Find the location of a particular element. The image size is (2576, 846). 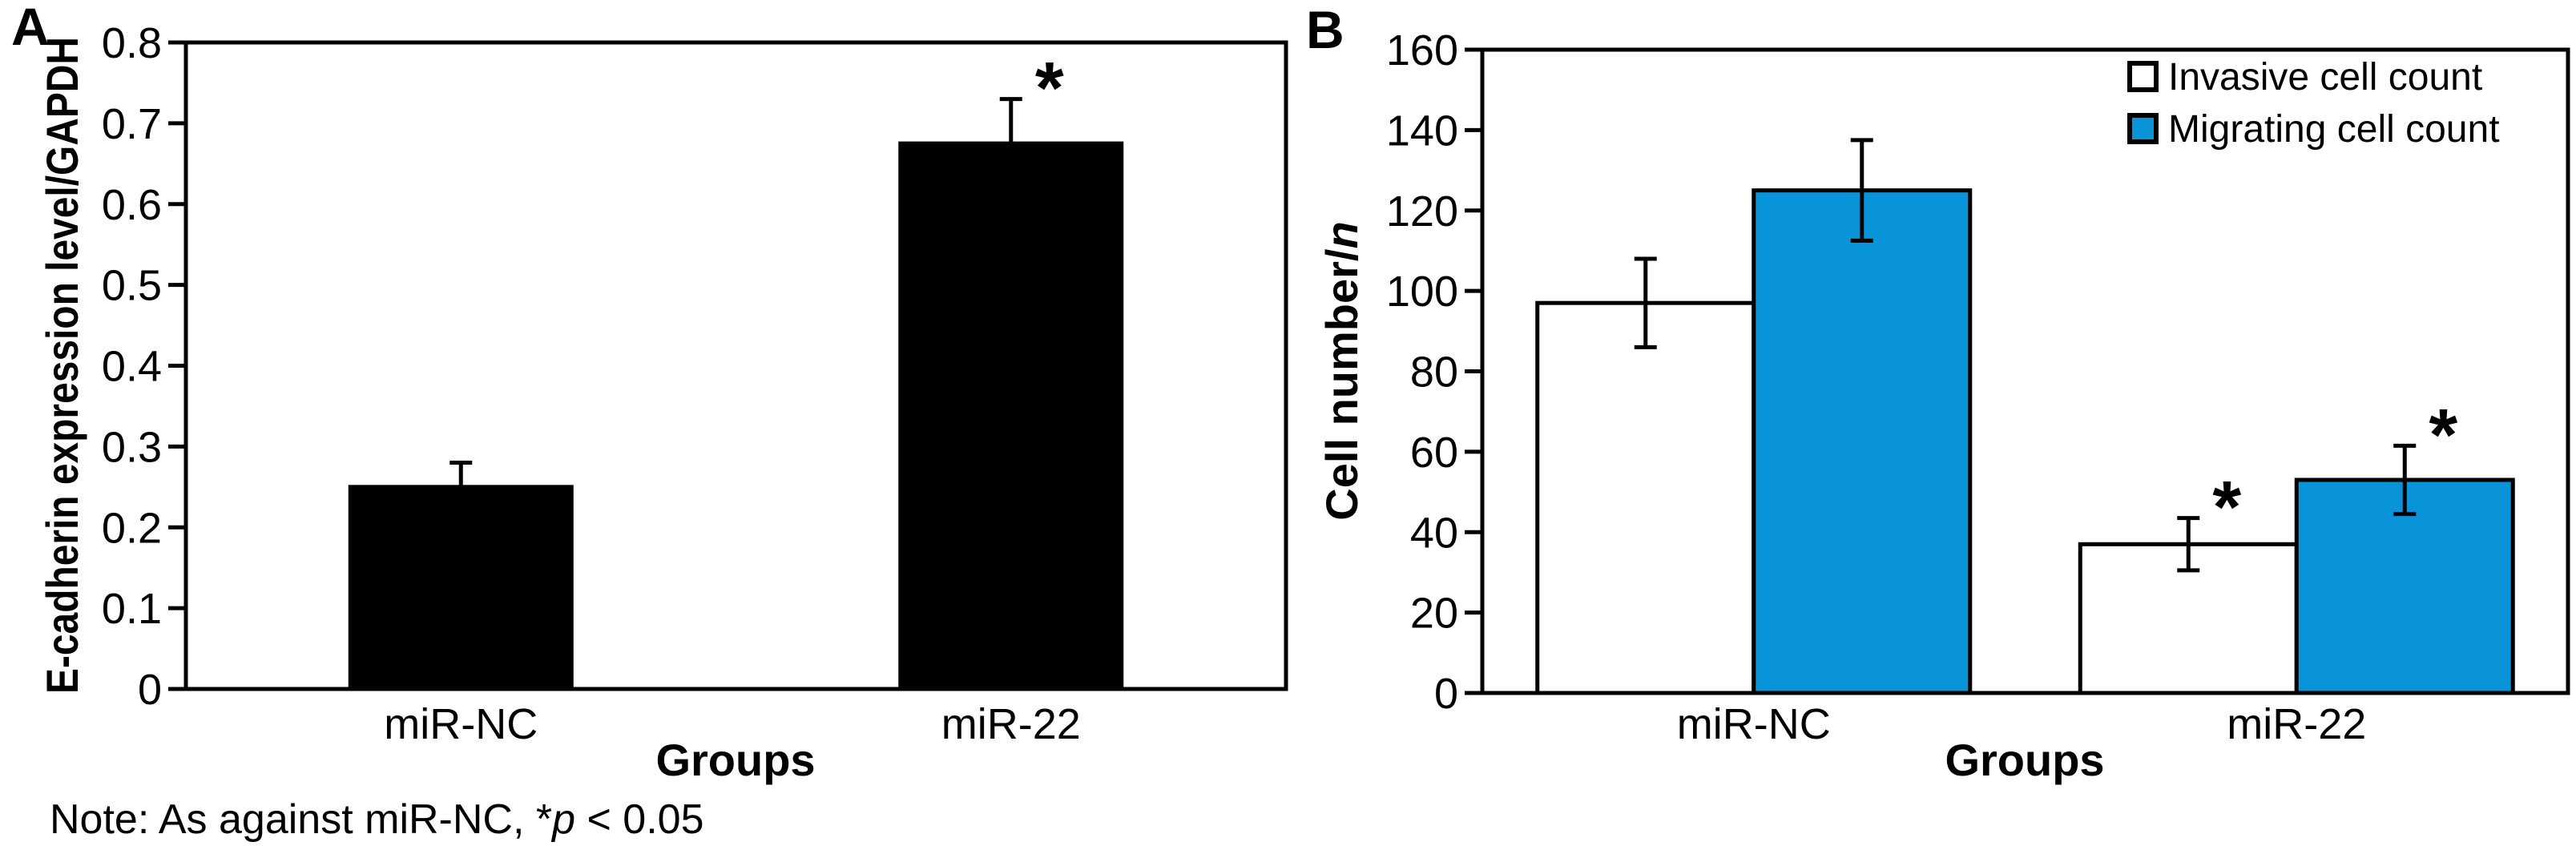

y-tick-label-A: 0.7 is located at coordinates (132, 124).